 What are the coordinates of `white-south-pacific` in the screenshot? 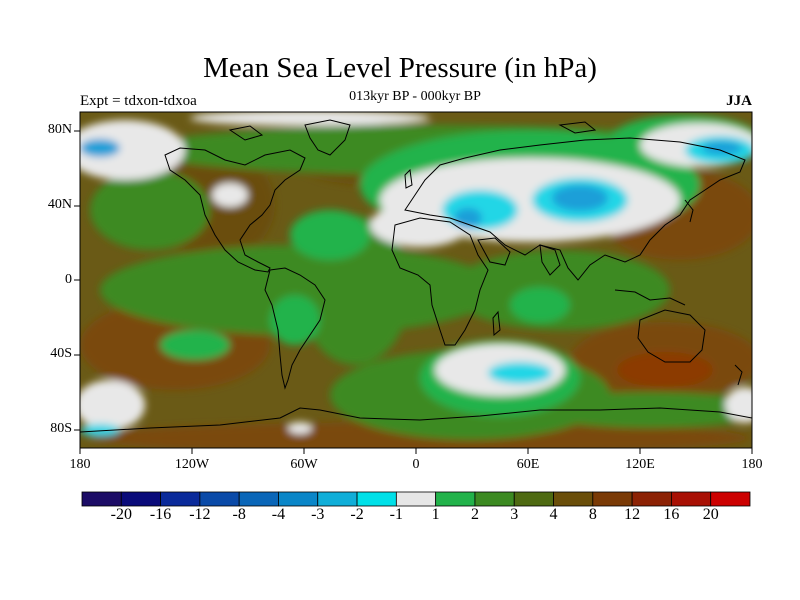 It's located at (112, 405).